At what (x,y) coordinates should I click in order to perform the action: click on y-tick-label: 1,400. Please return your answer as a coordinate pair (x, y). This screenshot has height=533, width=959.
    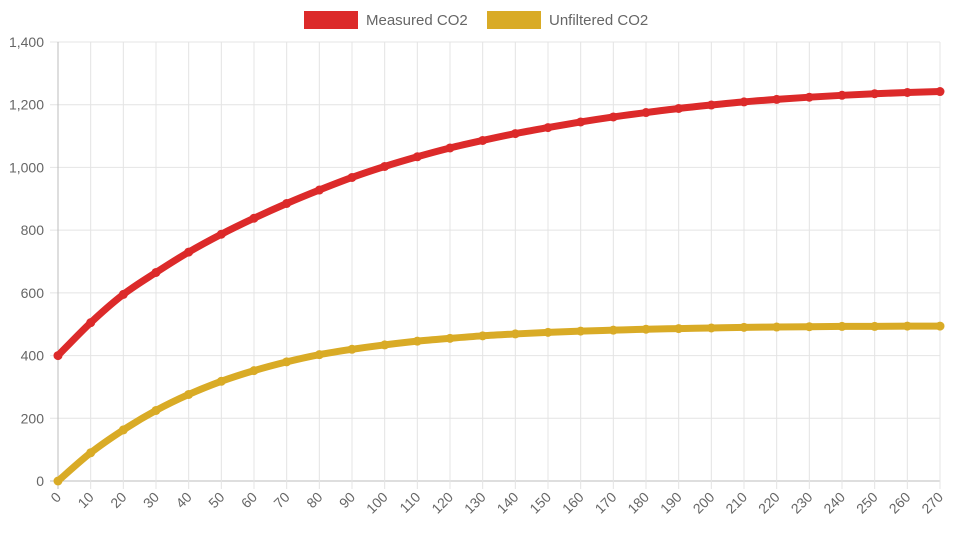
    Looking at the image, I should click on (26, 42).